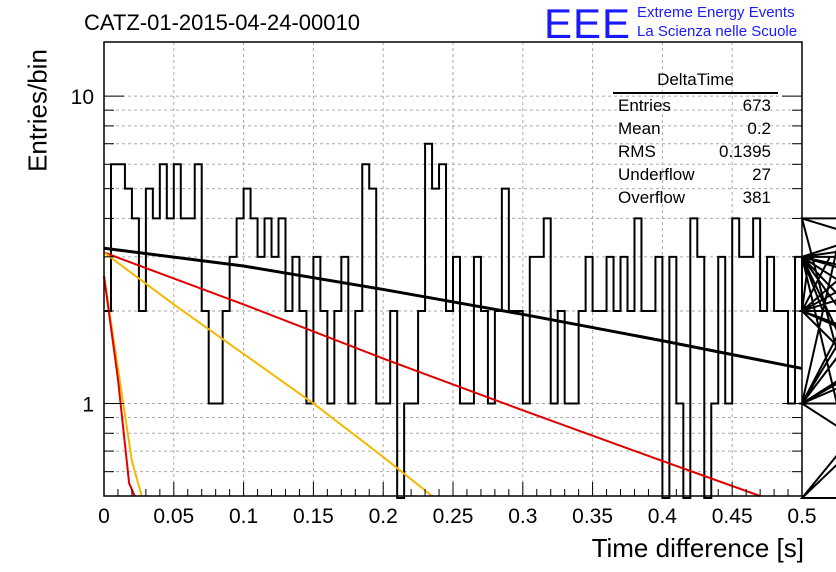  I want to click on x-tick-label: 0.05, so click(173, 516).